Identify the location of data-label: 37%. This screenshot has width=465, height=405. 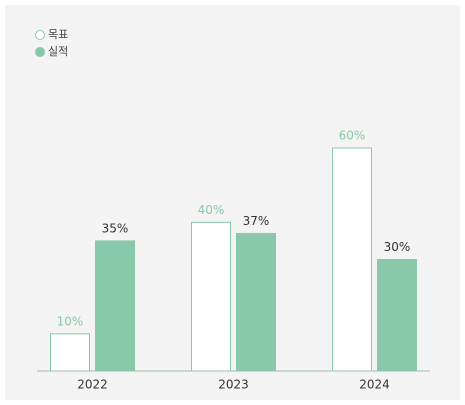
(256, 221).